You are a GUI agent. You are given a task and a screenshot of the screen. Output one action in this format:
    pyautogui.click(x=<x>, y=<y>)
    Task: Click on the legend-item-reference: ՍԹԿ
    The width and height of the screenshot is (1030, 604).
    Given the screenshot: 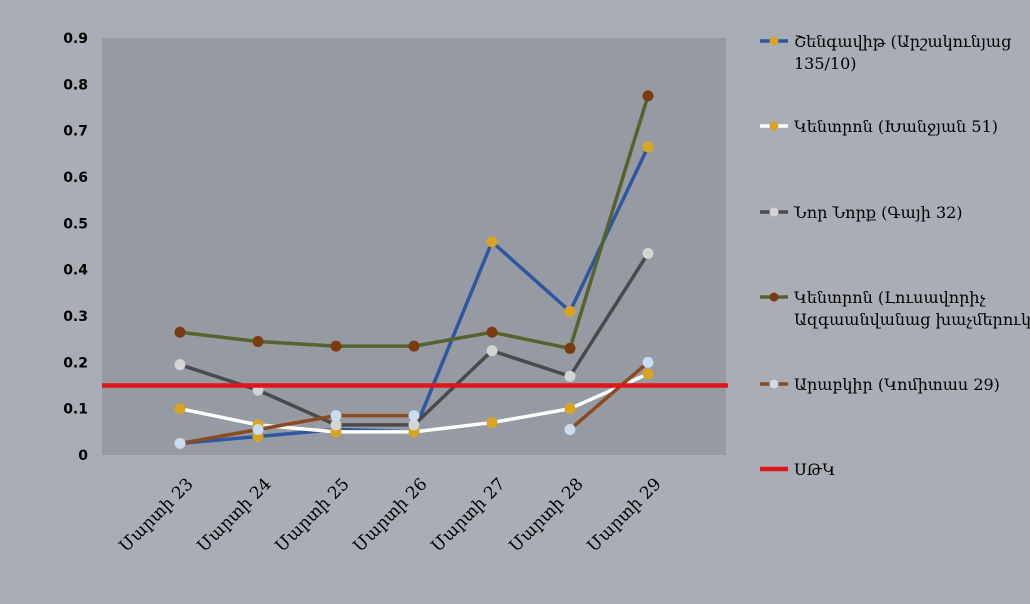 What is the action you would take?
    pyautogui.click(x=797, y=469)
    